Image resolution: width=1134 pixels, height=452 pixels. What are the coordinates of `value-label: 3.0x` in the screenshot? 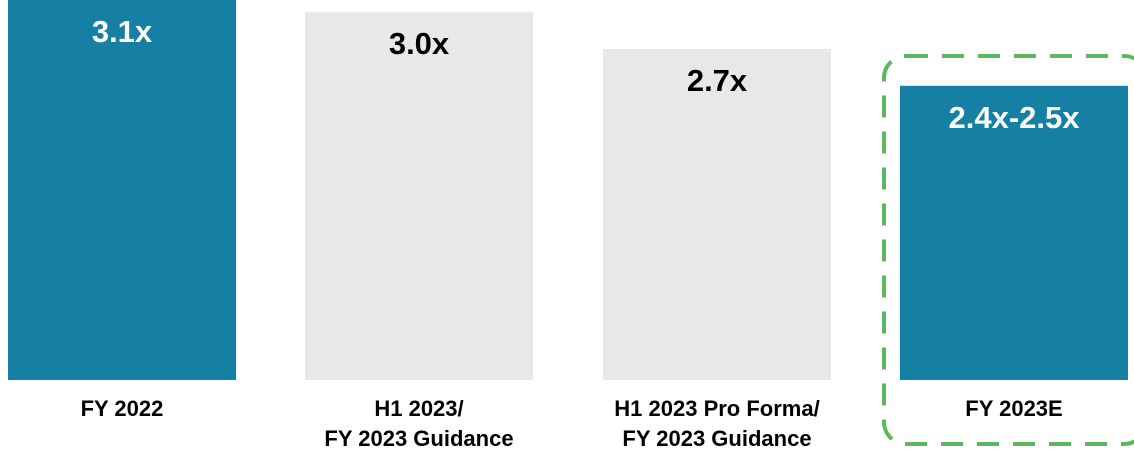 It's located at (419, 44).